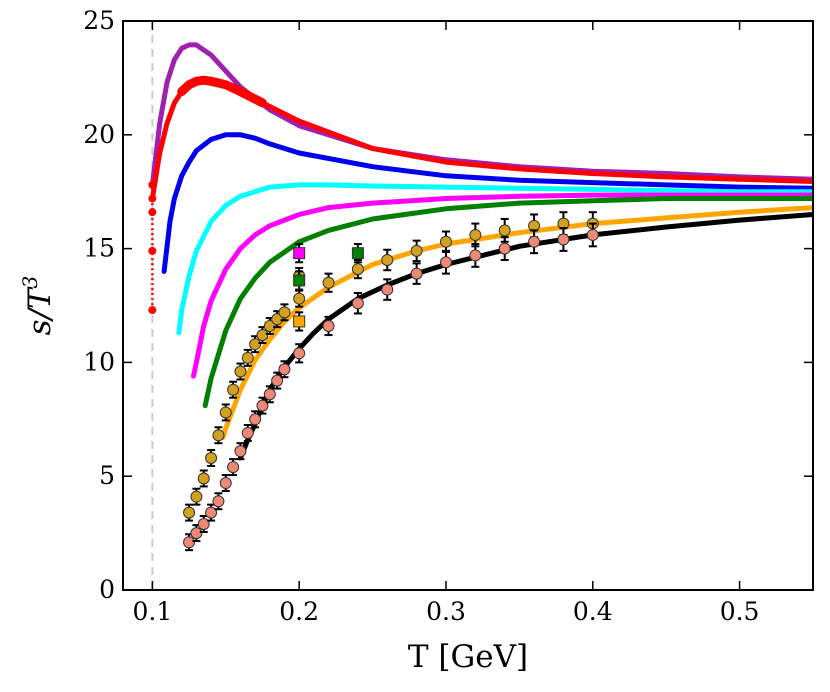 The image size is (830, 692). Describe the element at coordinates (740, 611) in the screenshot. I see `x-tick-label-4: 0.5` at that location.